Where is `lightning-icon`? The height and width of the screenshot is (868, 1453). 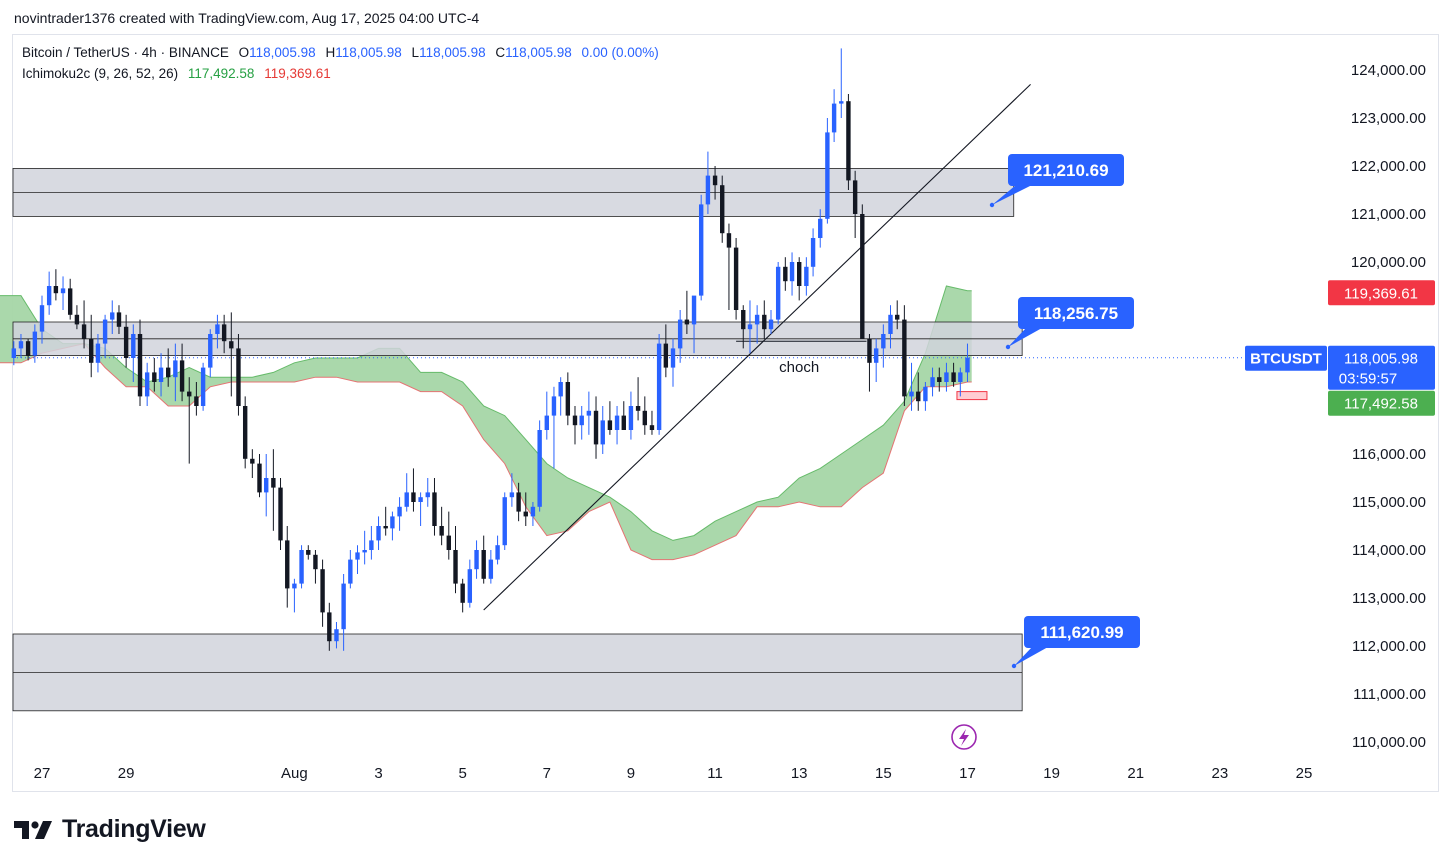
lightning-icon is located at coordinates (964, 737).